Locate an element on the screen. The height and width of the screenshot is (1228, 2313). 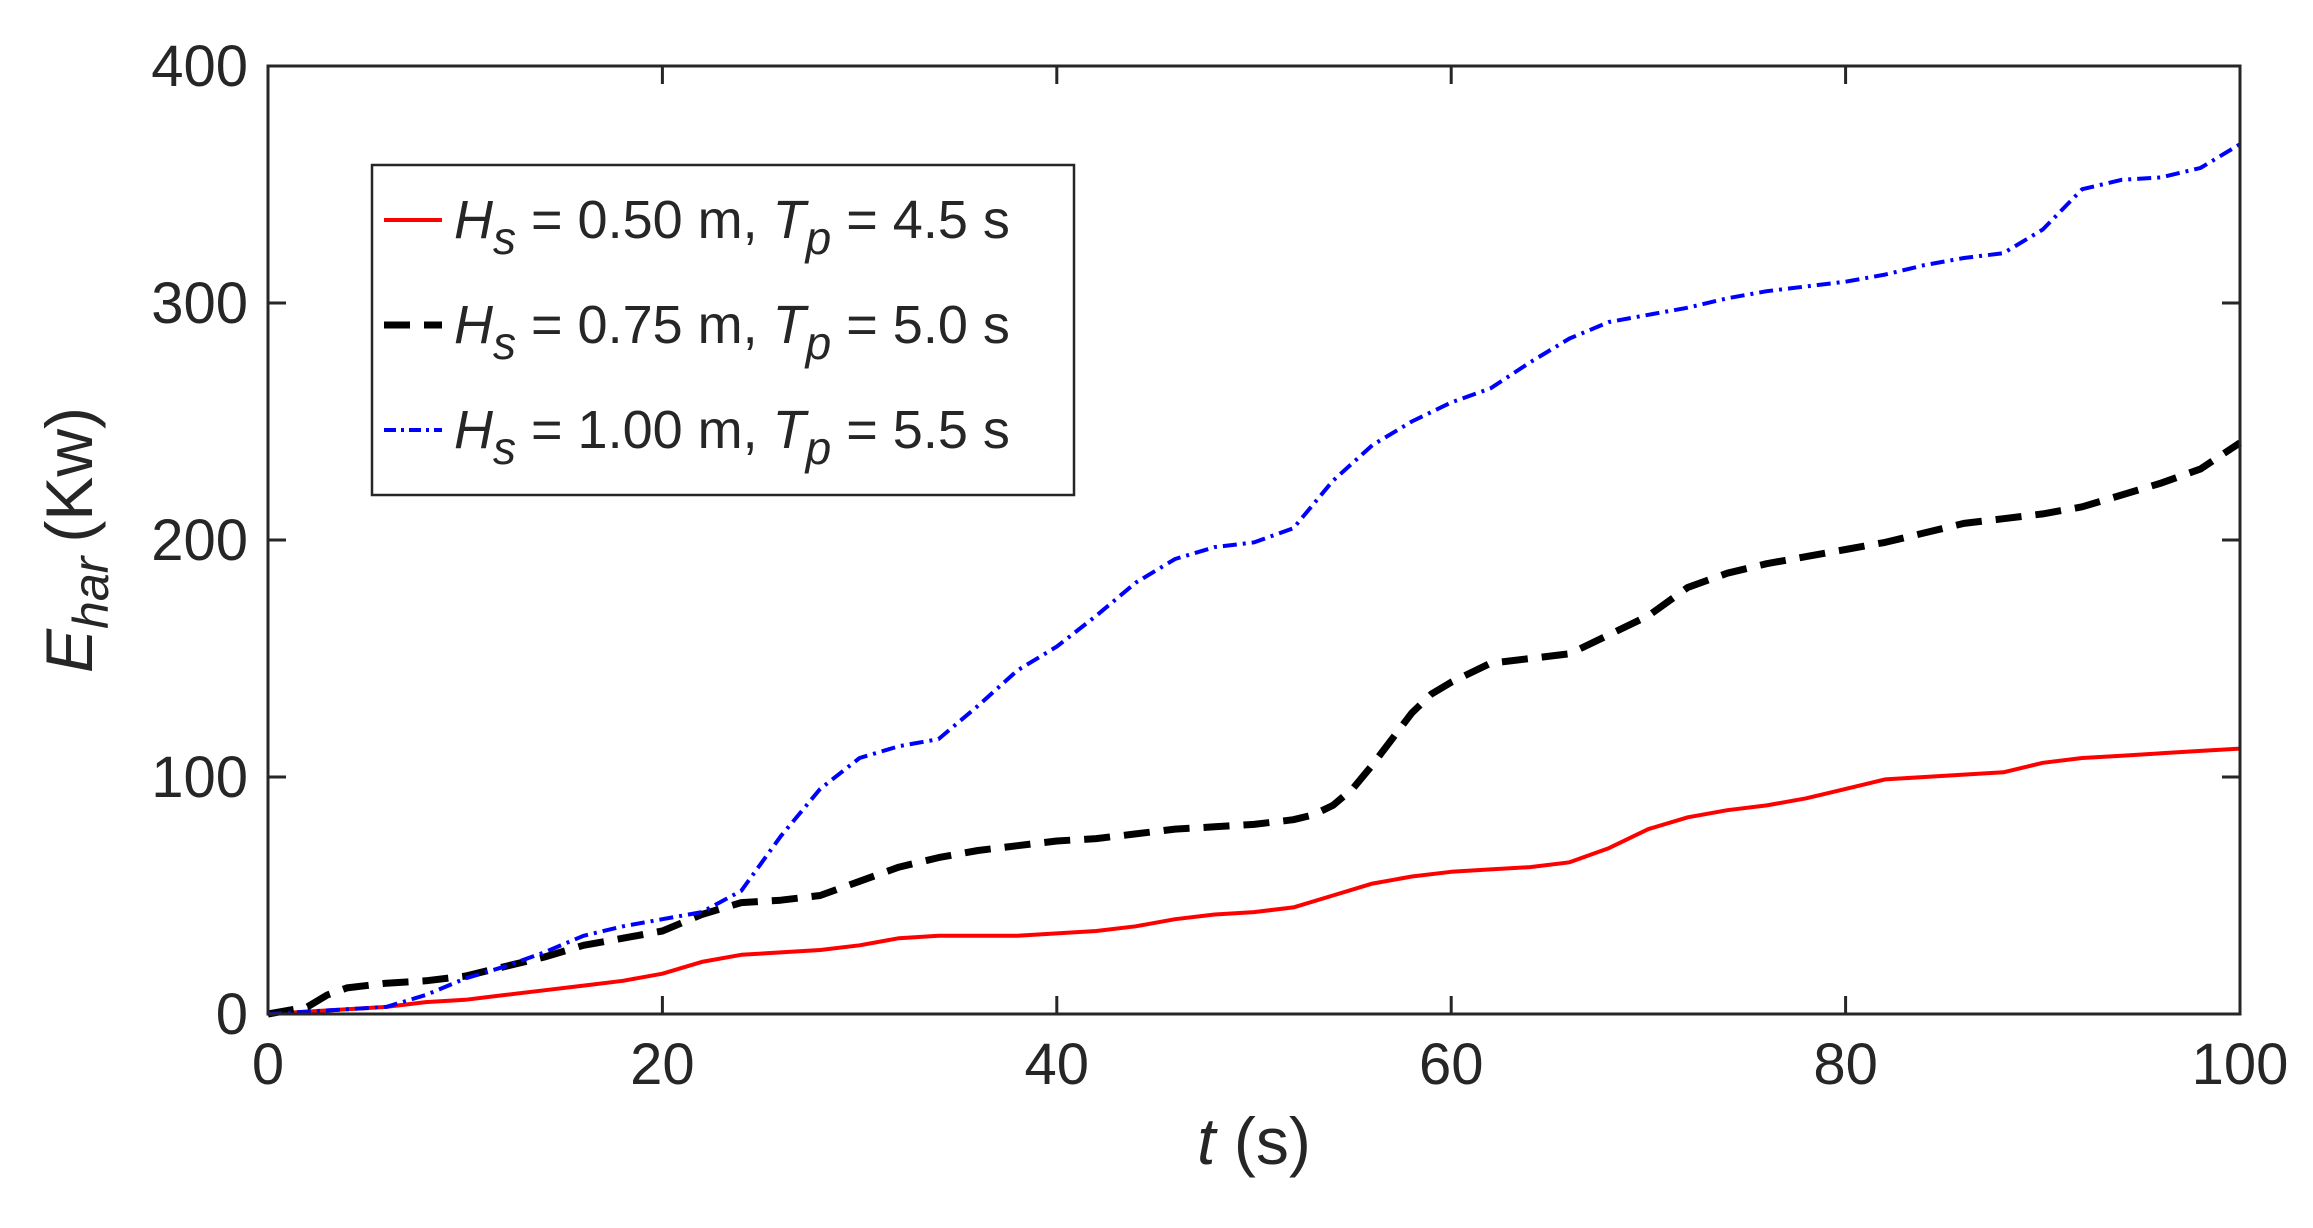
legend-entry-2: Hs = 0.75 m, Tp = 5.0 s is located at coordinates (732, 332).